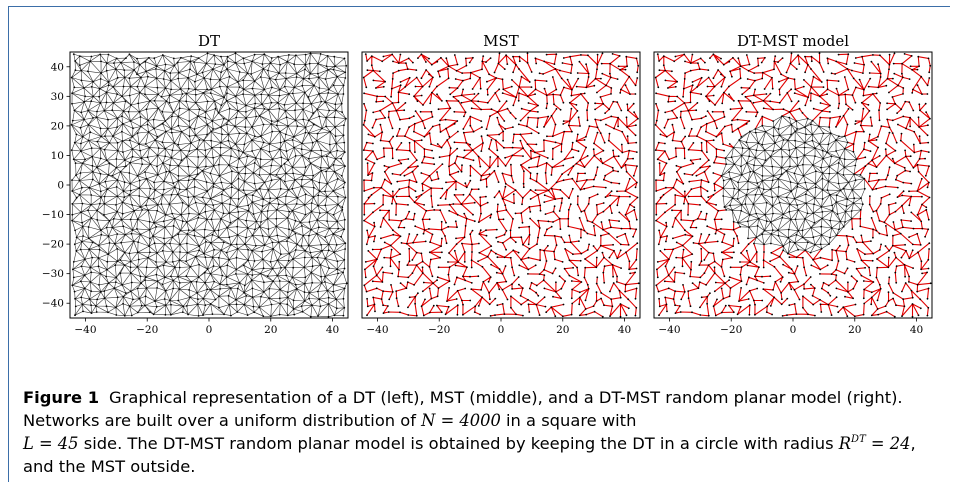 The width and height of the screenshot is (953, 486). What do you see at coordinates (53, 304) in the screenshot?
I see `y-tick-label: −40` at bounding box center [53, 304].